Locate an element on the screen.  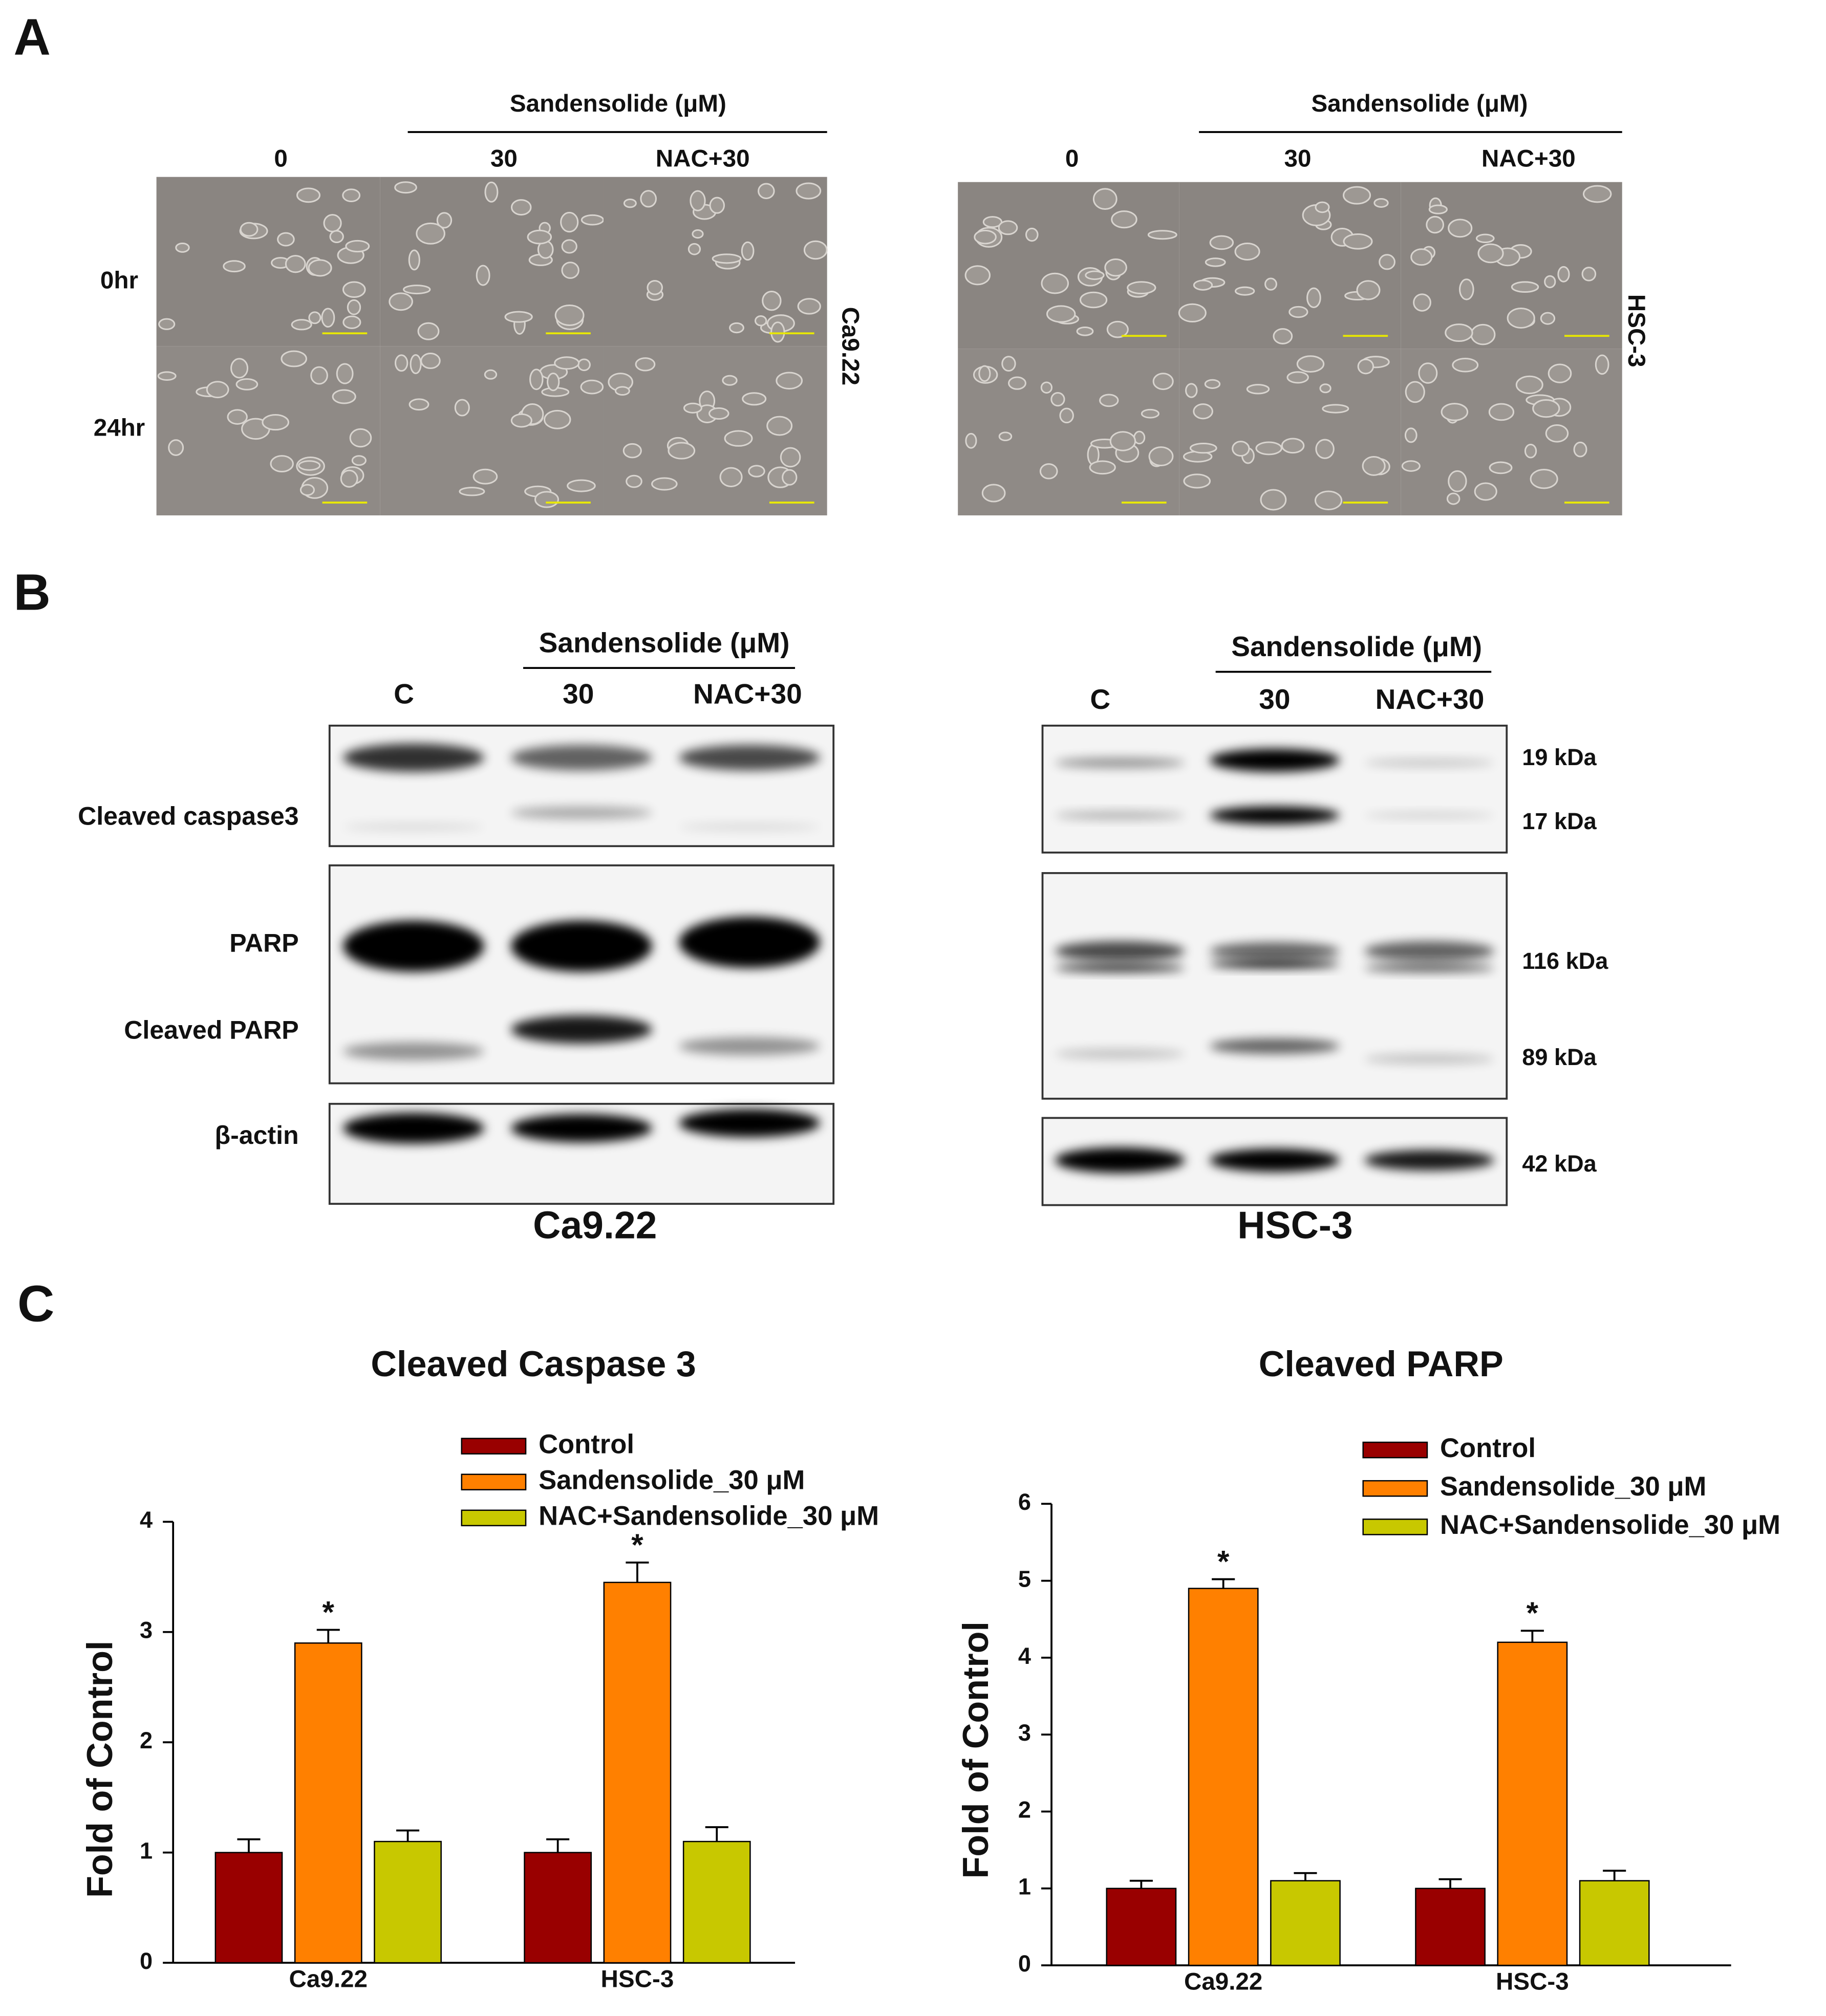
protein-label: β-actin is located at coordinates (257, 1135).